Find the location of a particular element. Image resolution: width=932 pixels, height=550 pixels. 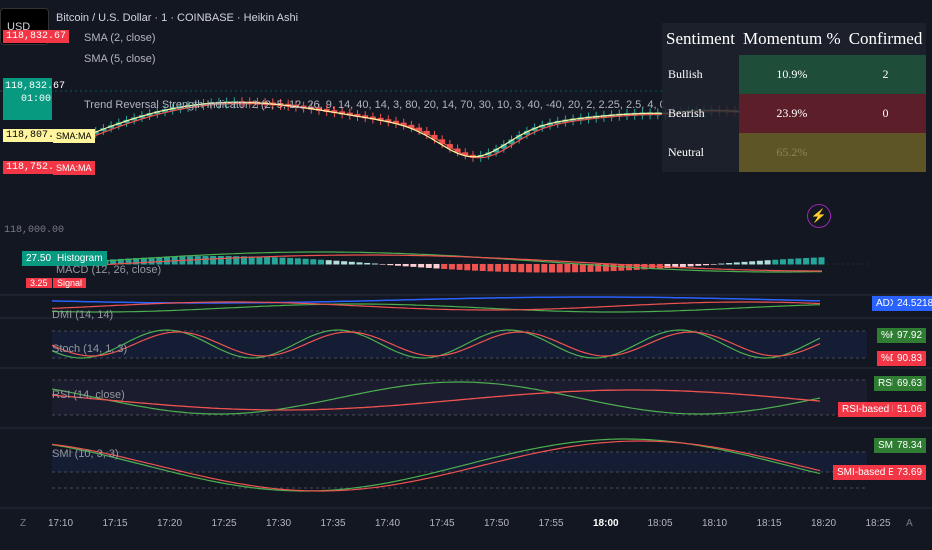

momentum-neutral: 65.2% is located at coordinates (791, 152).